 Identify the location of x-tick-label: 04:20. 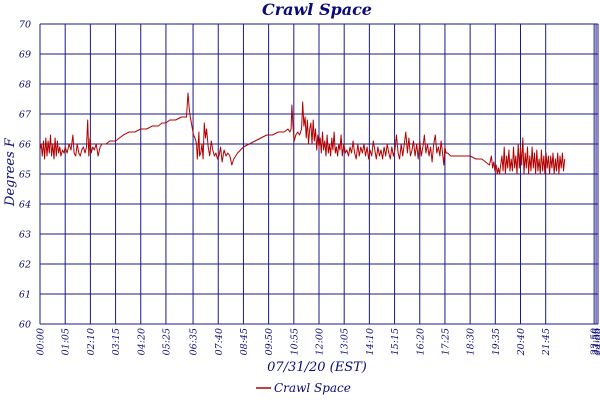
(141, 341).